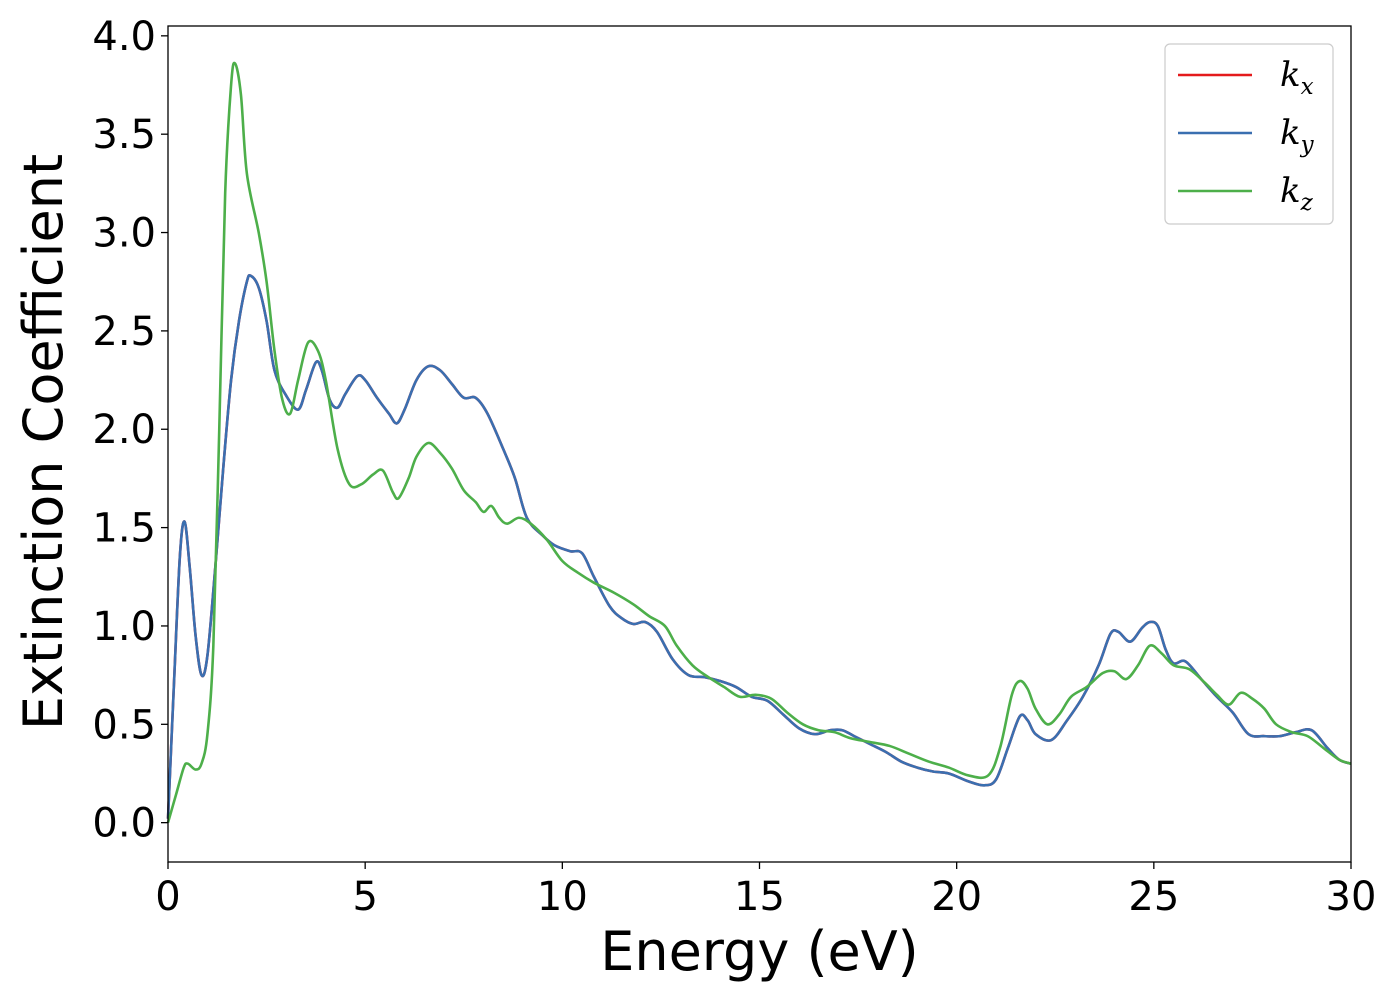 This screenshot has height=1000, width=1400. Describe the element at coordinates (124, 234) in the screenshot. I see `y-tick-label: 3.0` at that location.